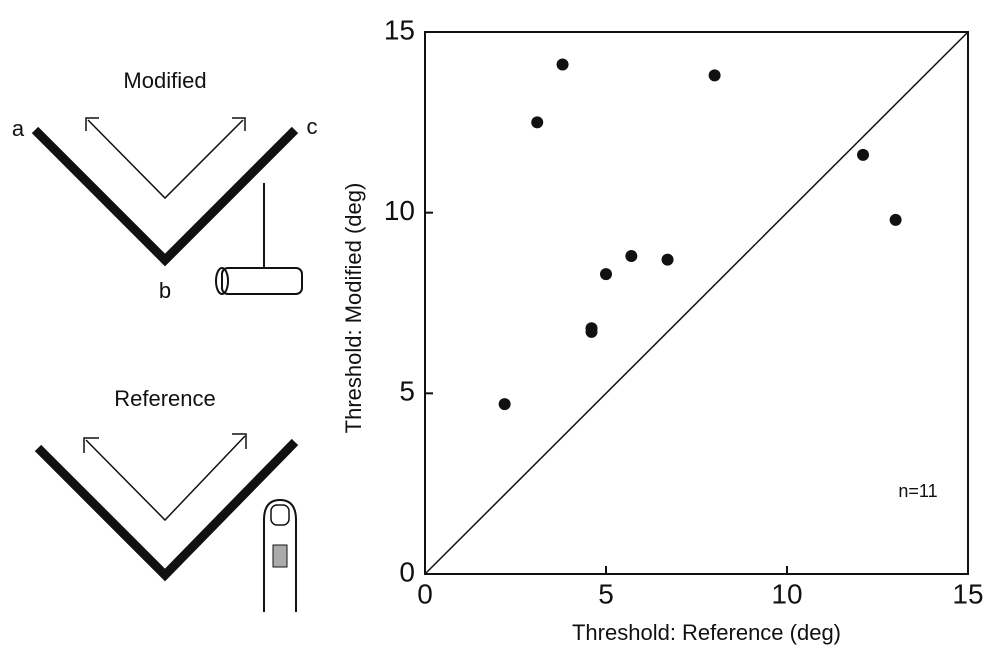 This screenshot has height=653, width=994. What do you see at coordinates (407, 391) in the screenshot?
I see `y-tick-label: 5` at bounding box center [407, 391].